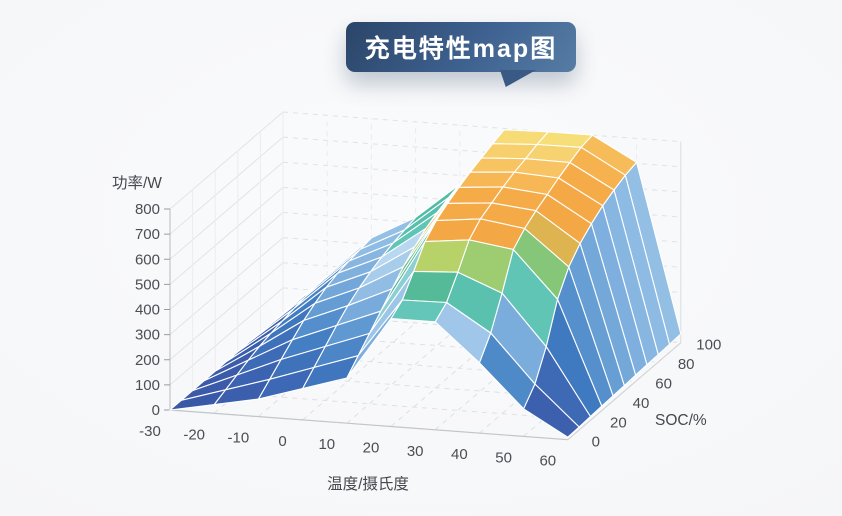 The width and height of the screenshot is (842, 516). I want to click on x-tick-label: 30, so click(415, 451).